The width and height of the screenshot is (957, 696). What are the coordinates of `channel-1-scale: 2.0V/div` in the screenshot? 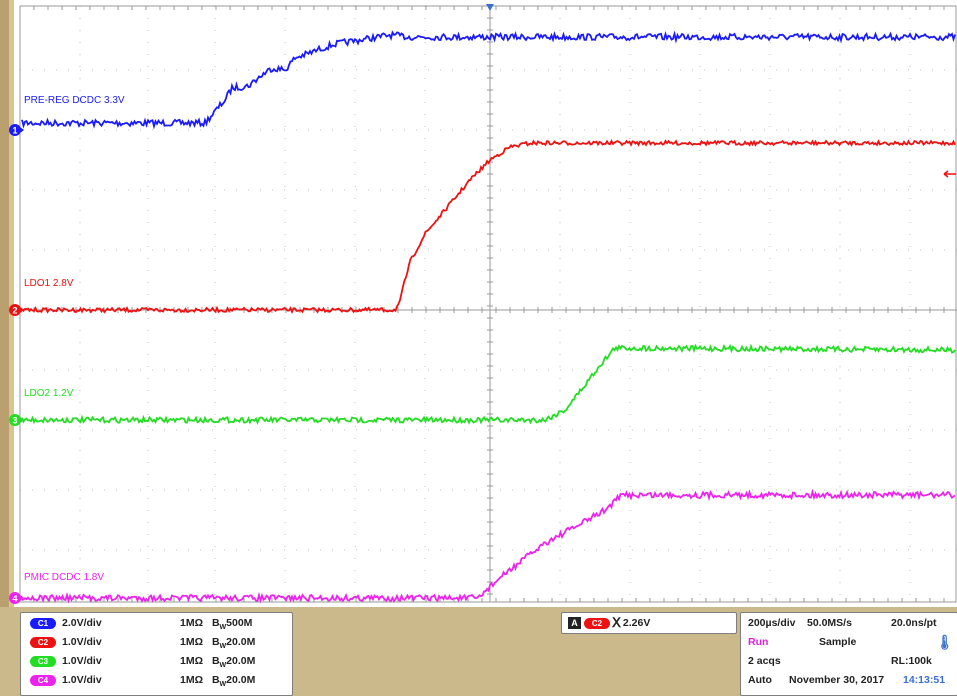 It's located at (82, 623).